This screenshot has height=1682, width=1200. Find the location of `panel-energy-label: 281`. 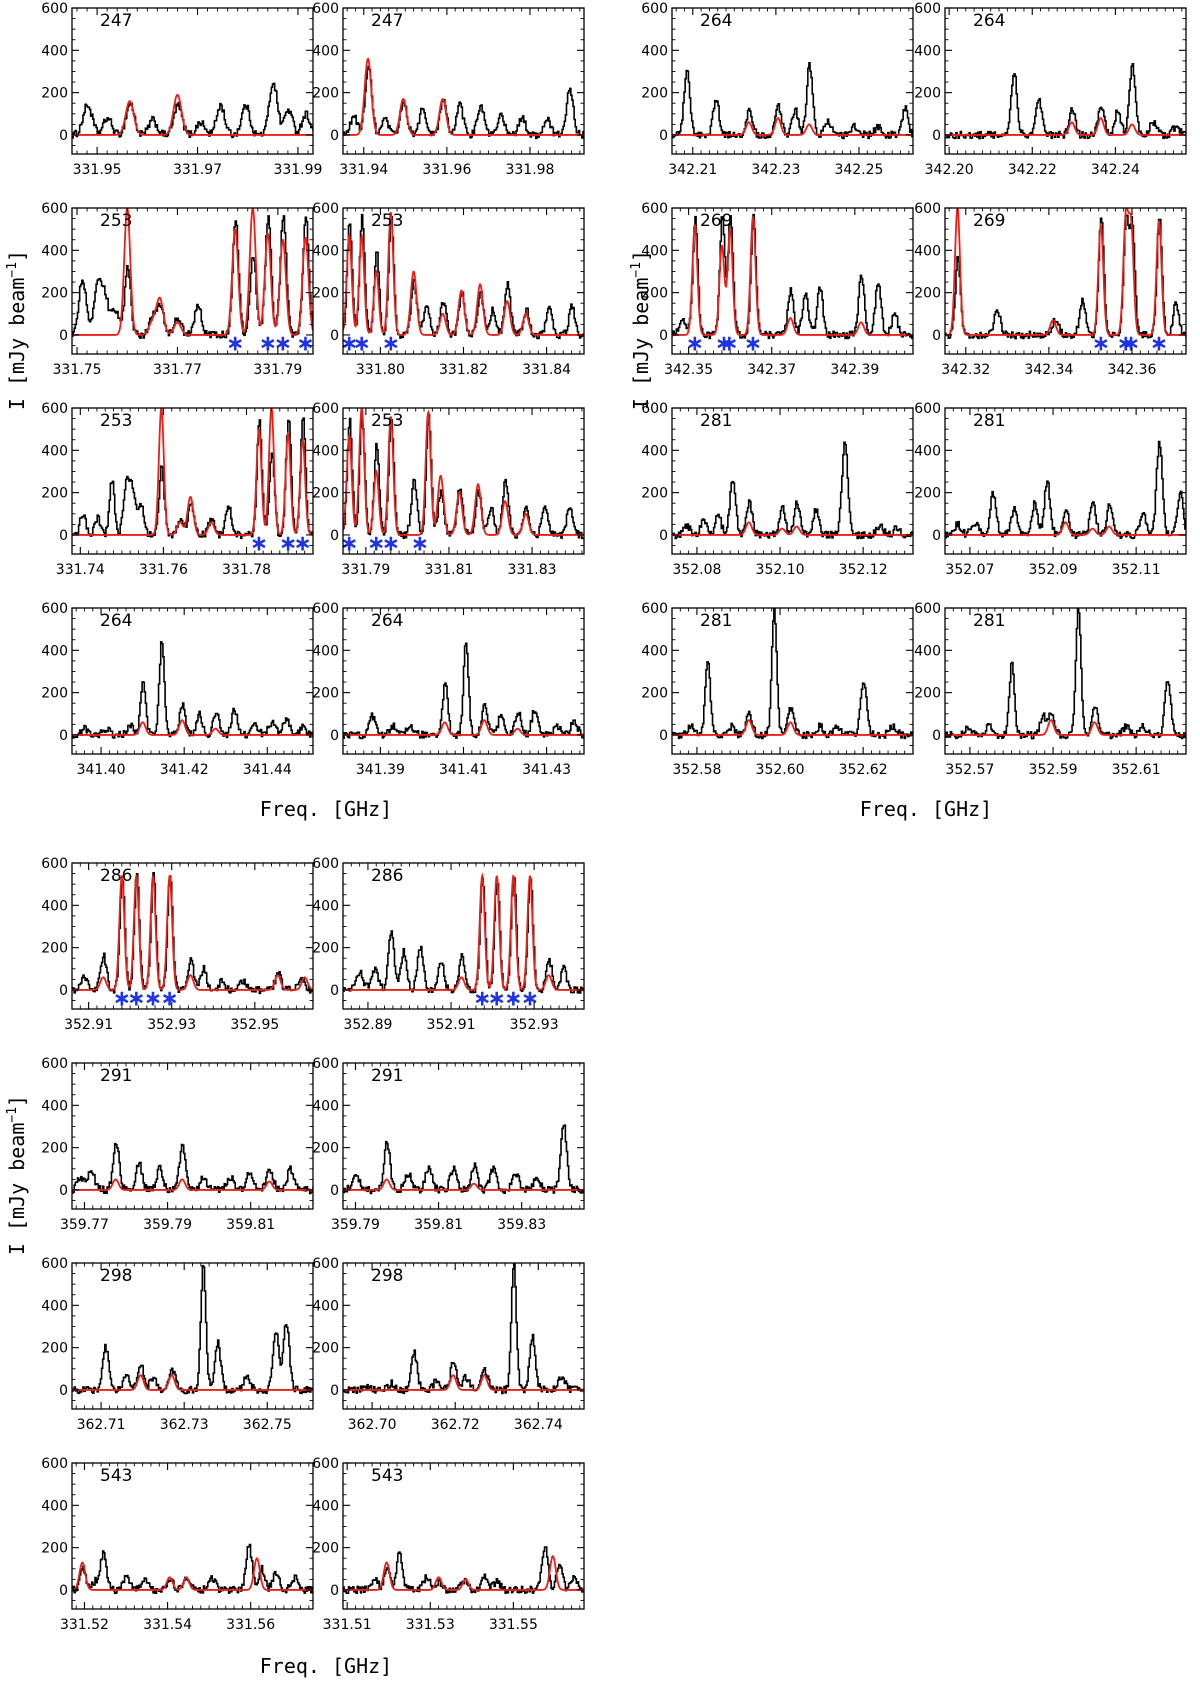

panel-energy-label: 281 is located at coordinates (716, 621).